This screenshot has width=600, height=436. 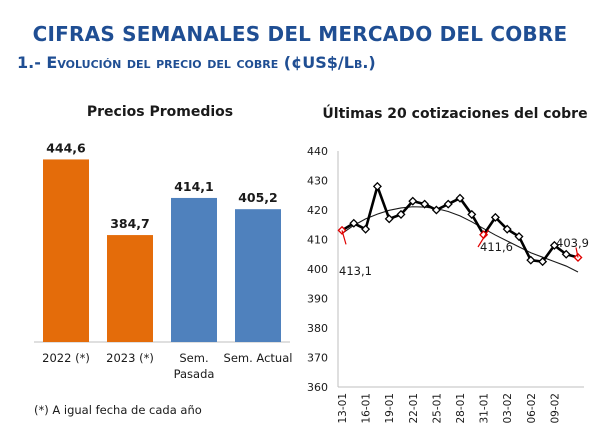 I want to click on y-tick-label-380: 380, so click(x=317, y=328).